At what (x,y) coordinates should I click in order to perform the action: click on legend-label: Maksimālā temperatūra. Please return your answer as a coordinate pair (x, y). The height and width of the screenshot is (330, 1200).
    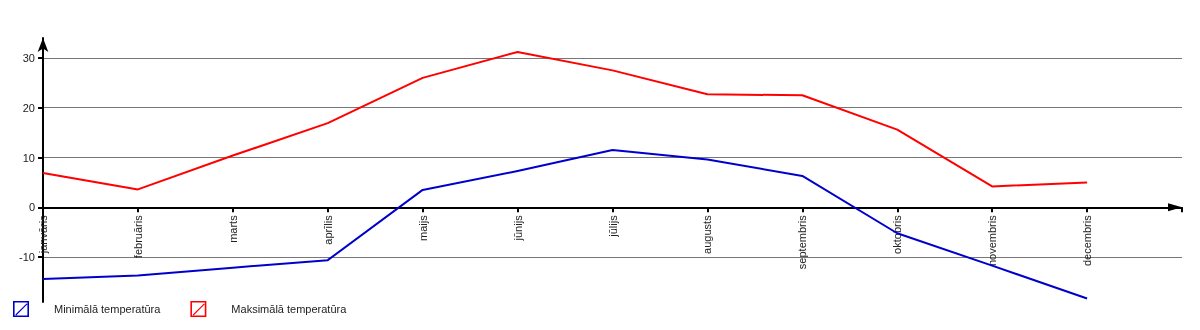
    Looking at the image, I should click on (289, 309).